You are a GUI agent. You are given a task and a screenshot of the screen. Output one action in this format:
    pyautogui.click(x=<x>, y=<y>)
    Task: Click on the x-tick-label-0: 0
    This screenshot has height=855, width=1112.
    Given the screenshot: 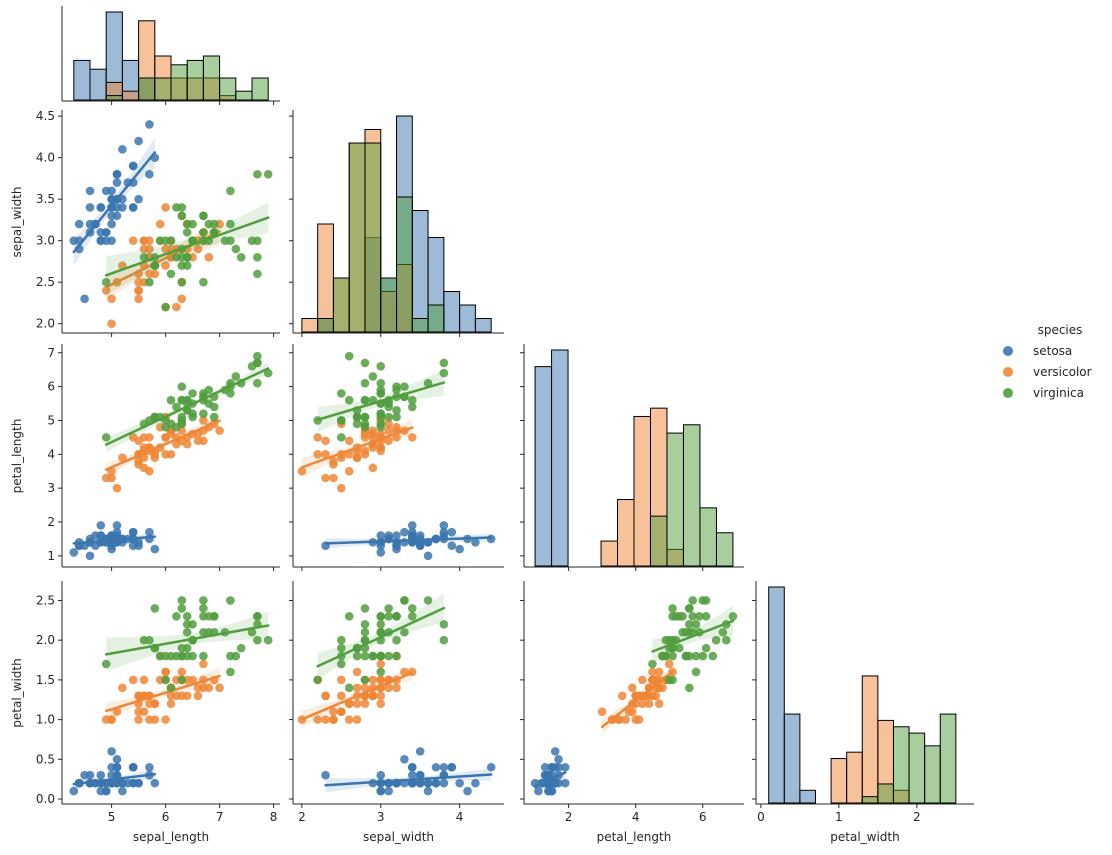 What is the action you would take?
    pyautogui.click(x=761, y=817)
    